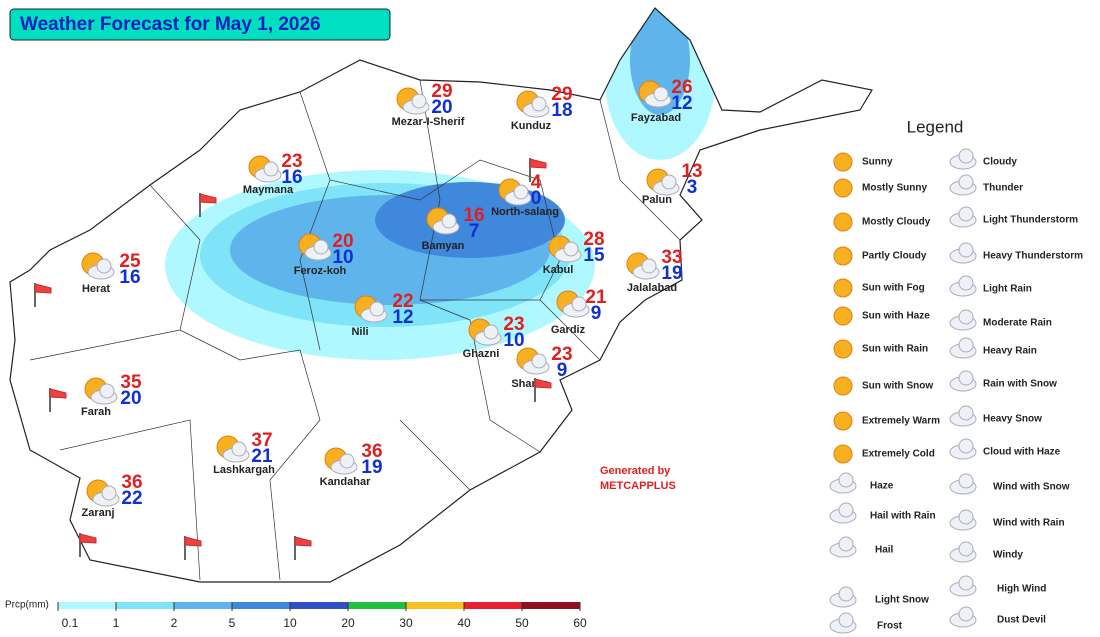 The height and width of the screenshot is (637, 1100). Describe the element at coordinates (522, 623) in the screenshot. I see `scale-tick-label: 50` at that location.